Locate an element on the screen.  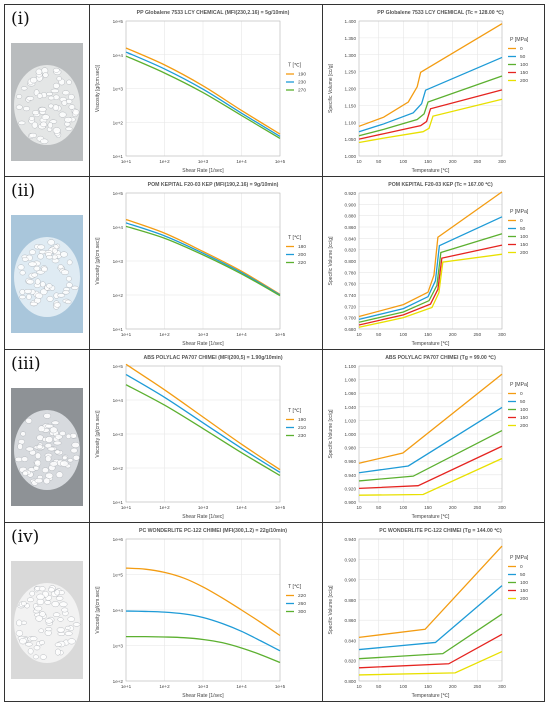
chart-title: POM KEPITAL F20-03 KEP (Tc = 167.00 ℃) is located at coordinates (440, 184).